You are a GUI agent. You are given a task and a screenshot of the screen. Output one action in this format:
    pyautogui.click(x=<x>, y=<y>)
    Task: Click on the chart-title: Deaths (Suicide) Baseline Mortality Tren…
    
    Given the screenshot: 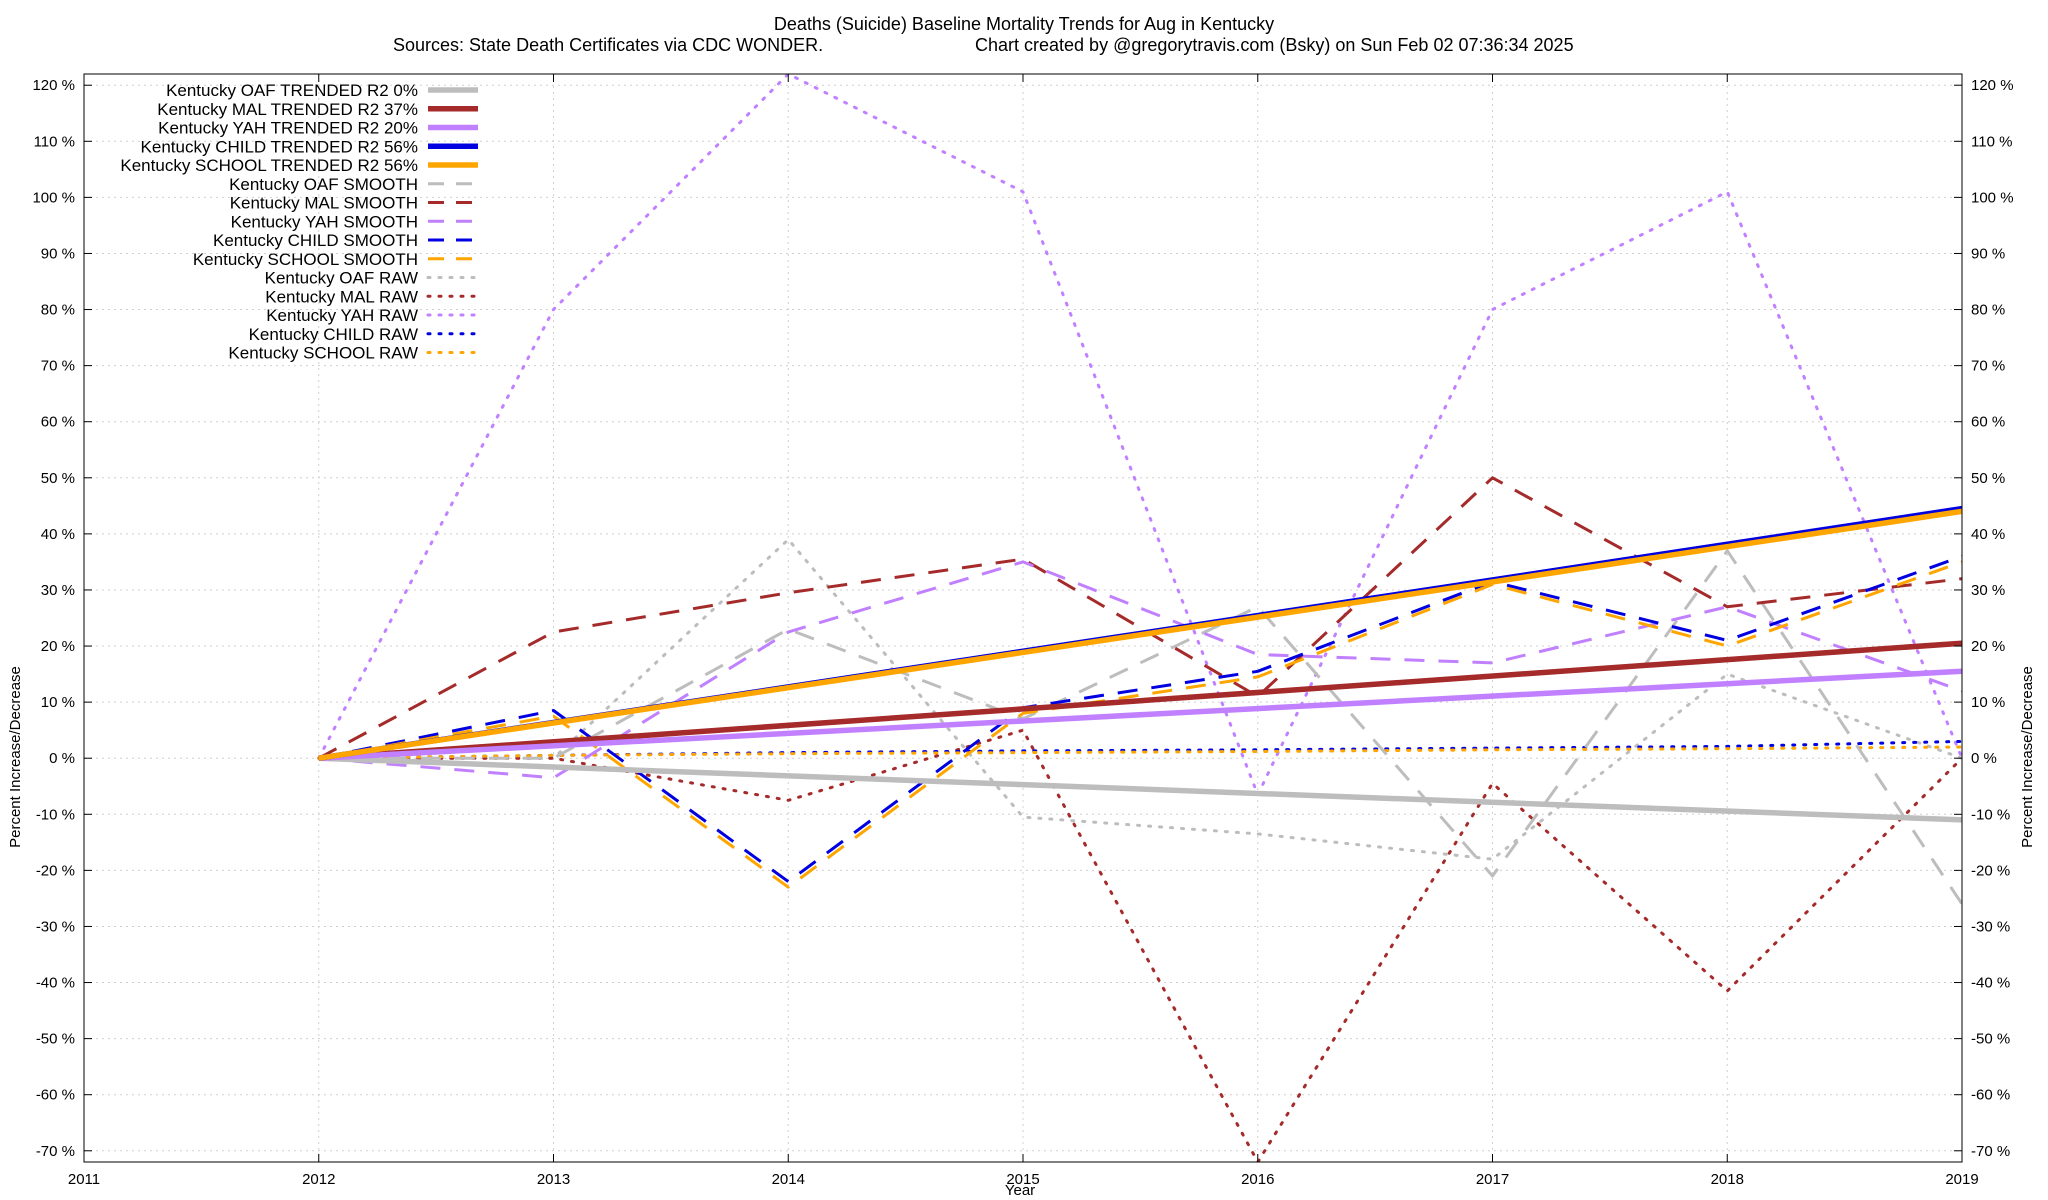 What is the action you would take?
    pyautogui.click(x=1024, y=24)
    